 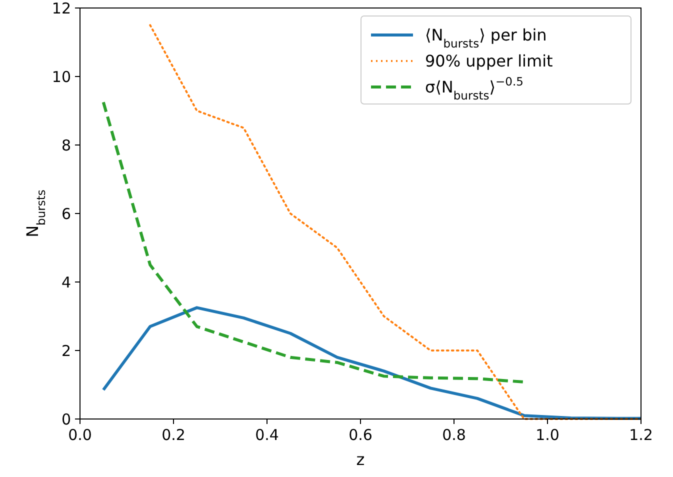 What do you see at coordinates (61, 9) in the screenshot?
I see `y-tick-label: 12` at bounding box center [61, 9].